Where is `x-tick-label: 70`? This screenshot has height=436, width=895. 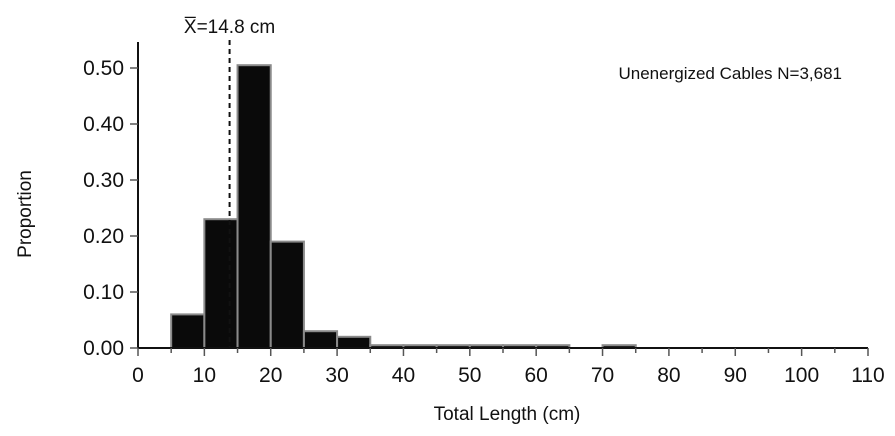 x-tick-label: 70 is located at coordinates (602, 375).